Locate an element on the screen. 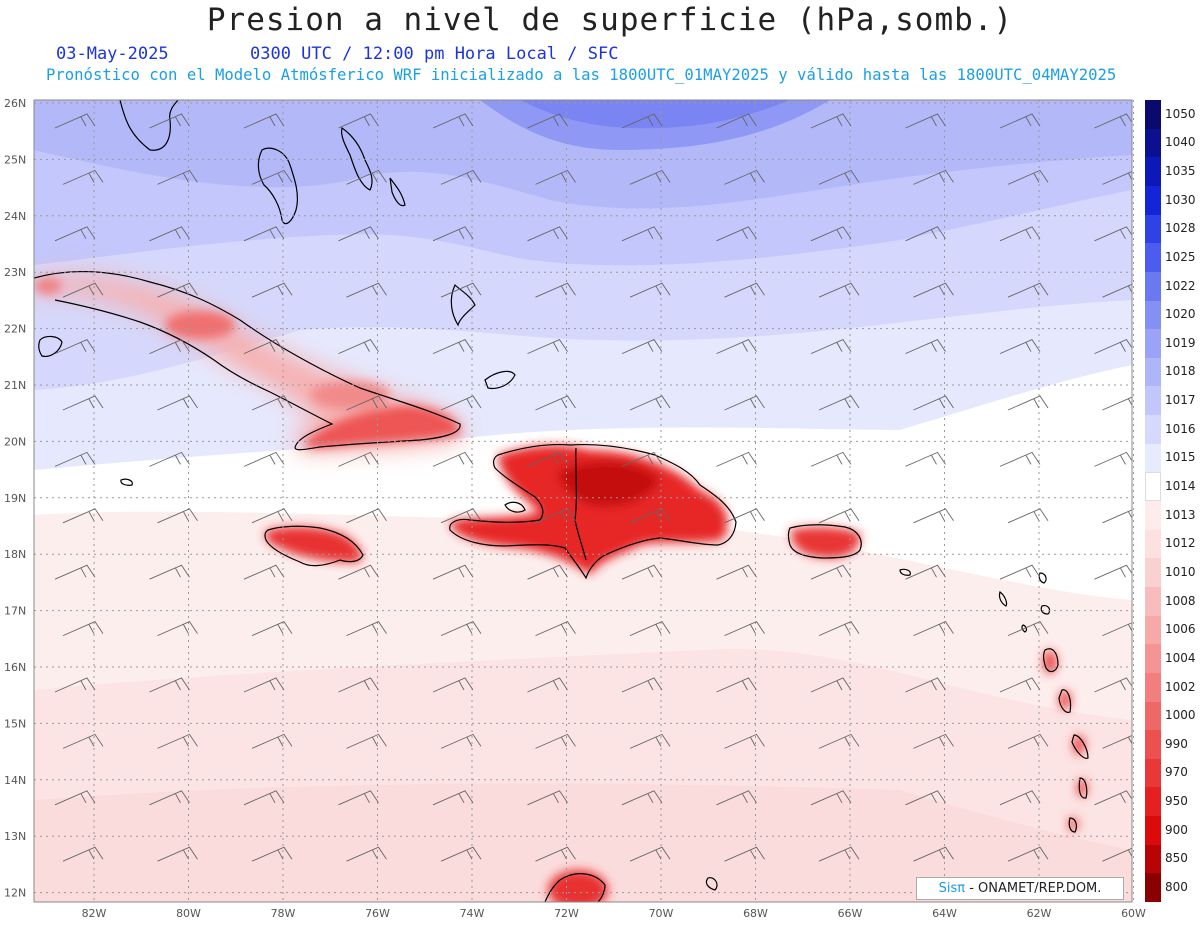 The width and height of the screenshot is (1200, 927). legend-label: 1015 is located at coordinates (1180, 457).